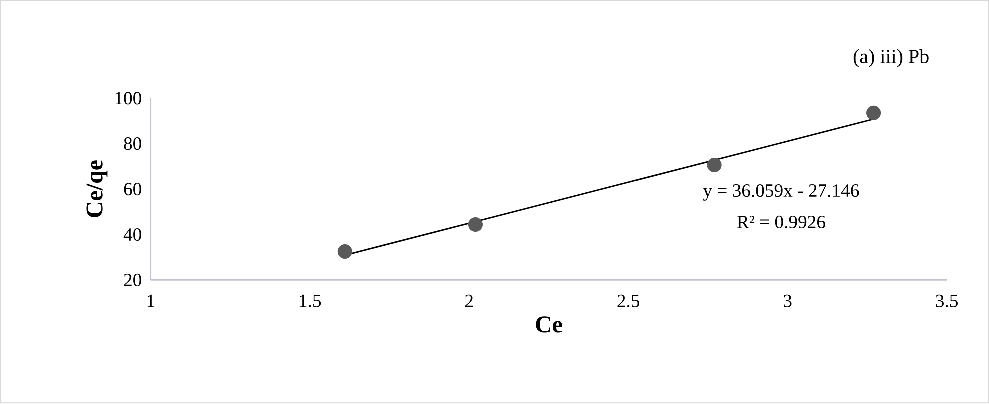  I want to click on x-tick-label: 3, so click(788, 301).